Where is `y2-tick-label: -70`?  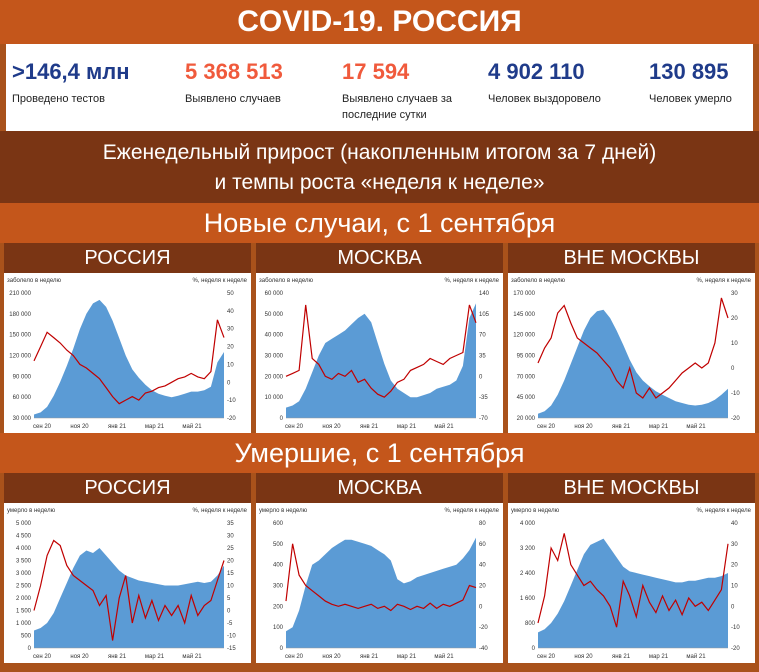
y2-tick-label: -70 is located at coordinates (483, 419).